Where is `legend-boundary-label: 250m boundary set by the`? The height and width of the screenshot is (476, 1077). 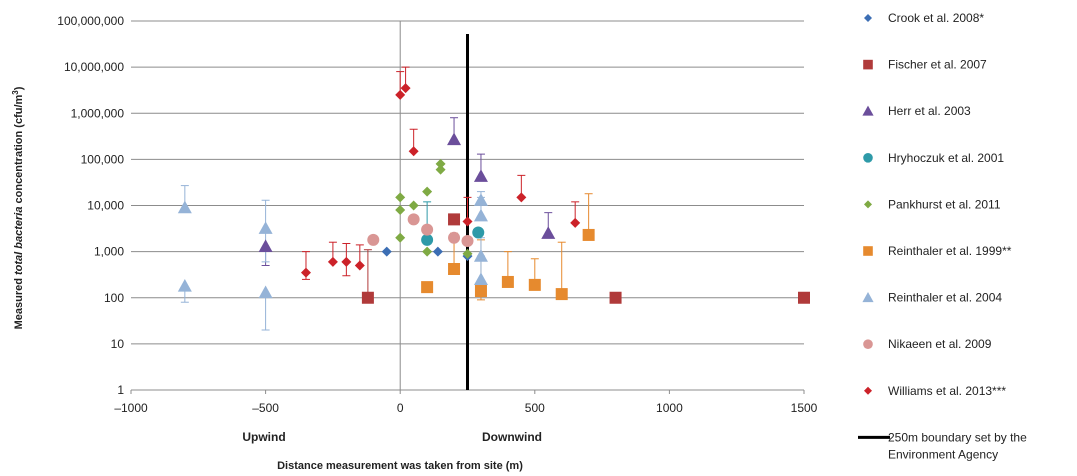 legend-boundary-label: 250m boundary set by the is located at coordinates (957, 437).